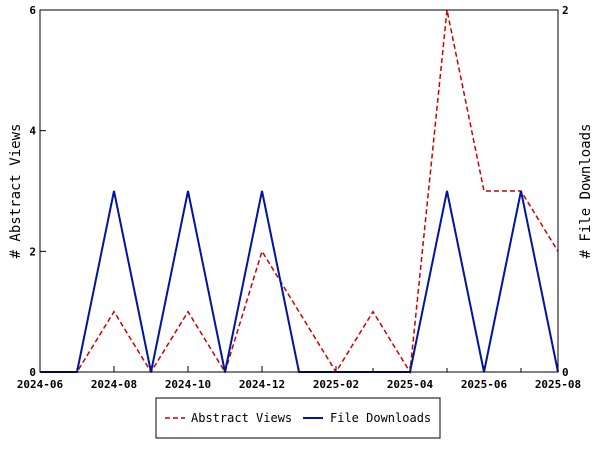 The image size is (600, 450). Describe the element at coordinates (586, 191) in the screenshot. I see `right-axis-title: # File Downloads` at that location.